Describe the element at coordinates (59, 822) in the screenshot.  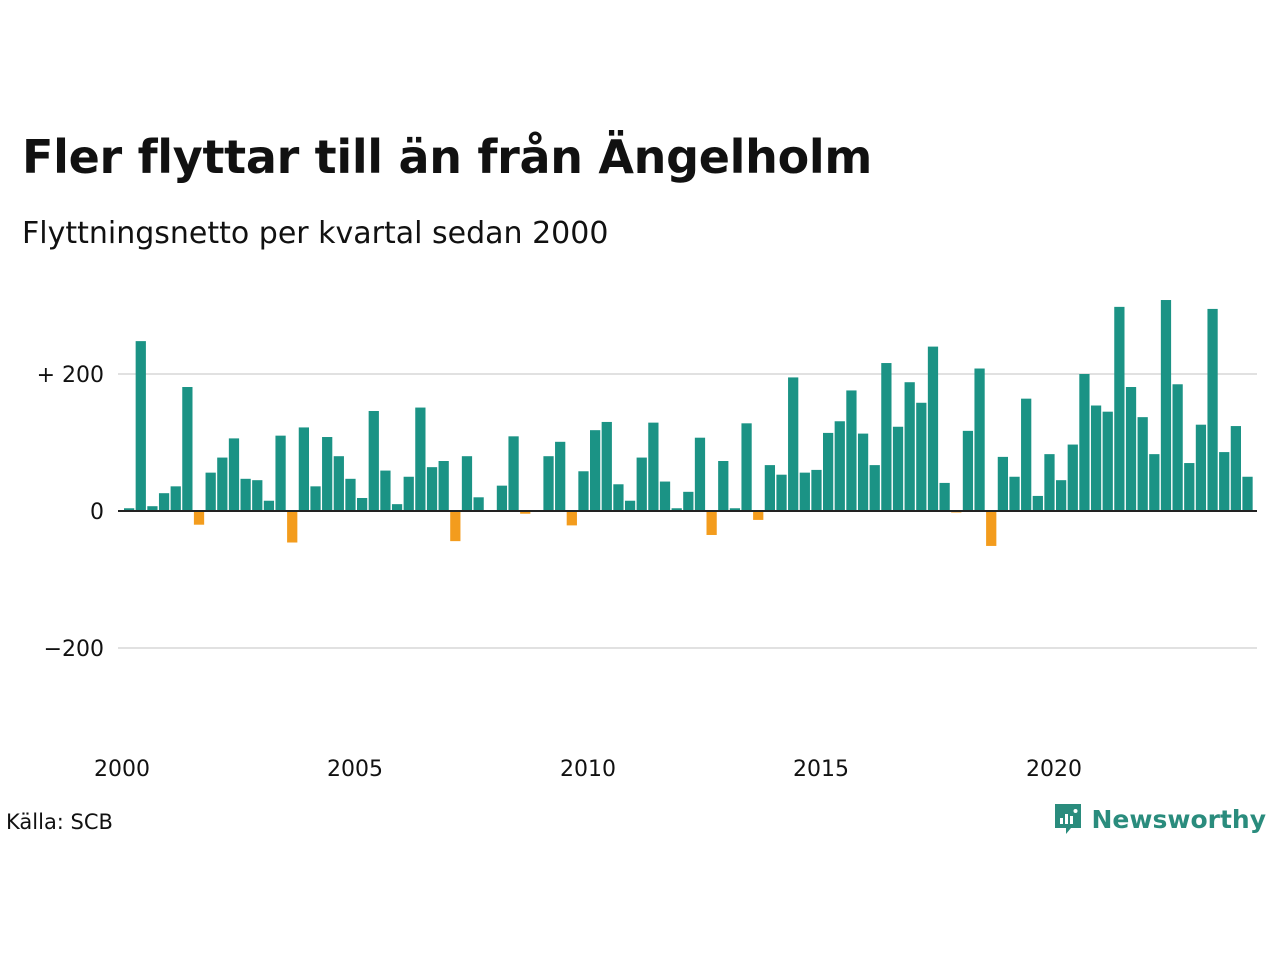
I see `source-note: Källa: SCB` at that location.